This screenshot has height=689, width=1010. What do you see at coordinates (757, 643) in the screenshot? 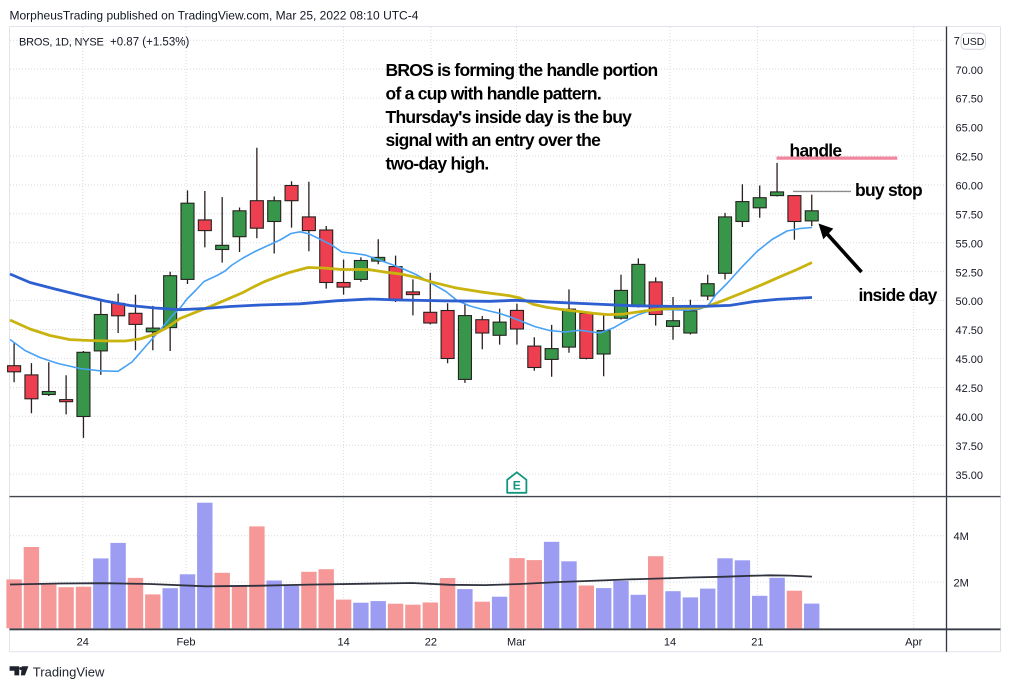
I see `svg-text: 21` at bounding box center [757, 643].